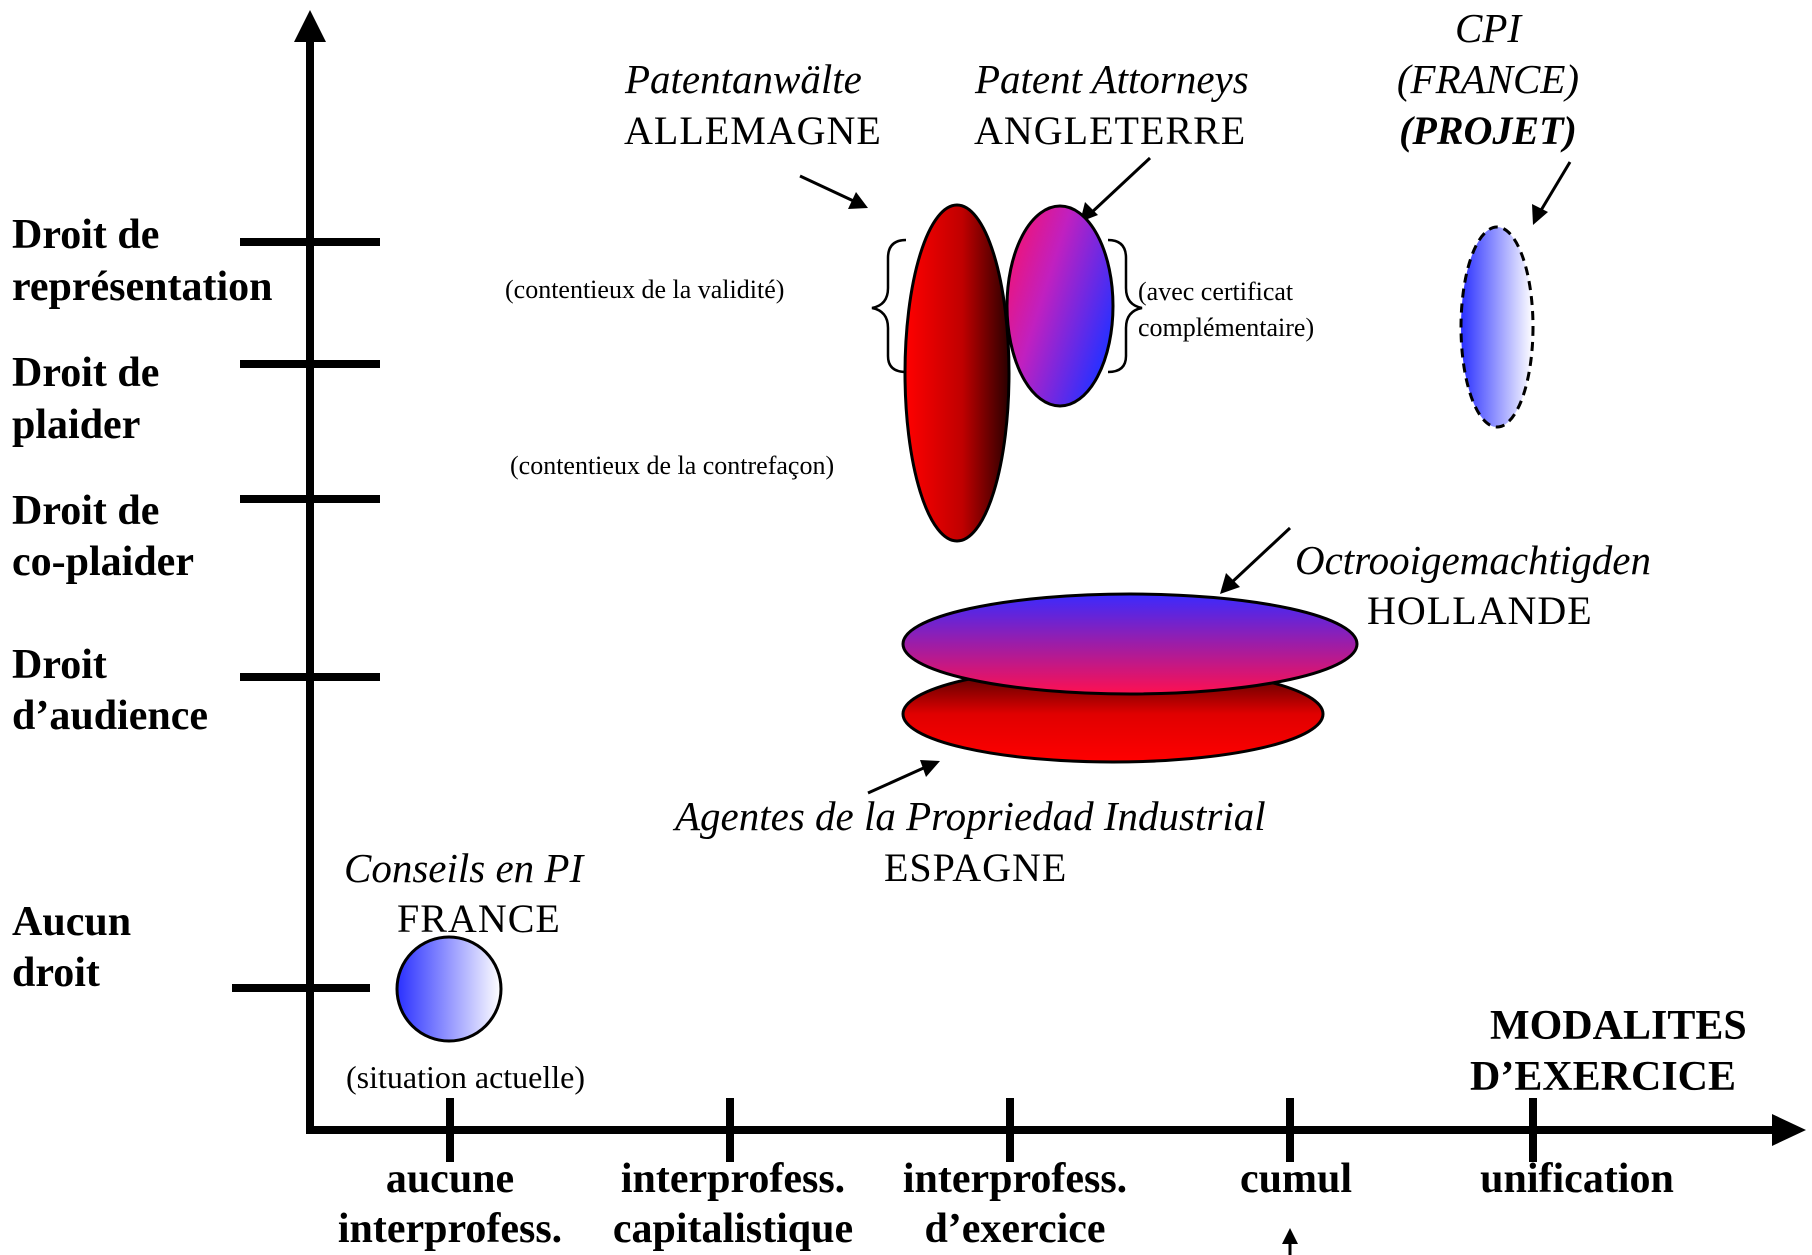  What do you see at coordinates (975, 867) in the screenshot?
I see `spain-country: ESPAGNE` at bounding box center [975, 867].